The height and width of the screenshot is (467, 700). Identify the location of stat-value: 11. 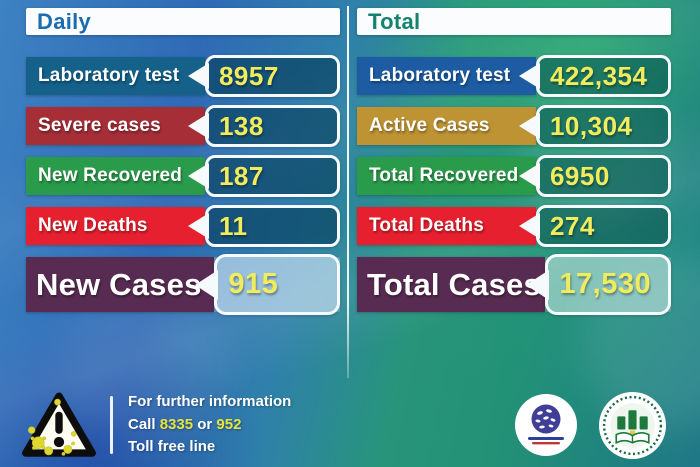
(233, 225).